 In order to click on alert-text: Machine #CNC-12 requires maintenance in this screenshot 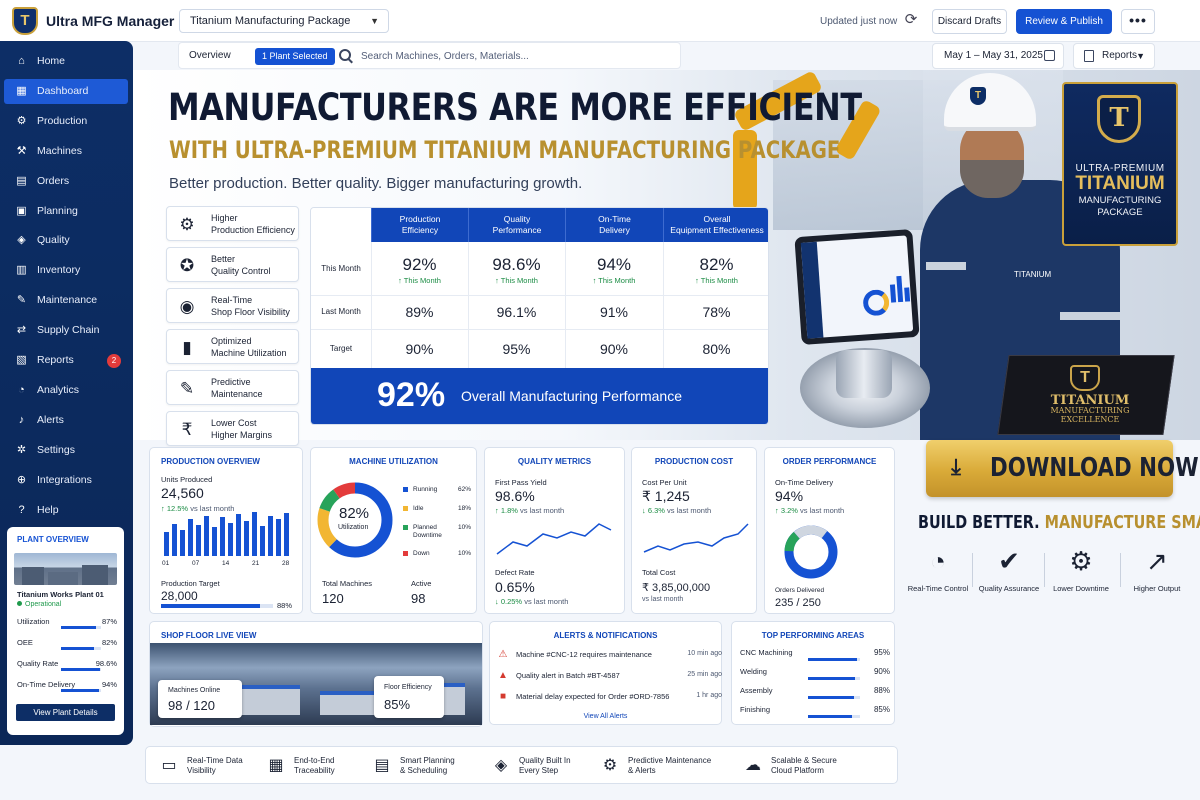, I will do `click(584, 654)`.